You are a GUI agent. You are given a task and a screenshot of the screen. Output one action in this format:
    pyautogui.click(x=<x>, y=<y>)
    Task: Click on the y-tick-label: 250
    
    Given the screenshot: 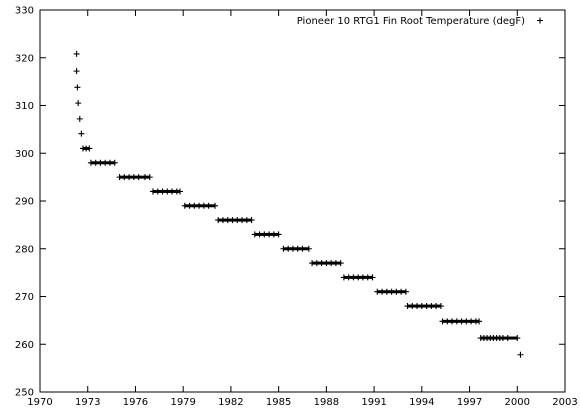 What is the action you would take?
    pyautogui.click(x=24, y=393)
    